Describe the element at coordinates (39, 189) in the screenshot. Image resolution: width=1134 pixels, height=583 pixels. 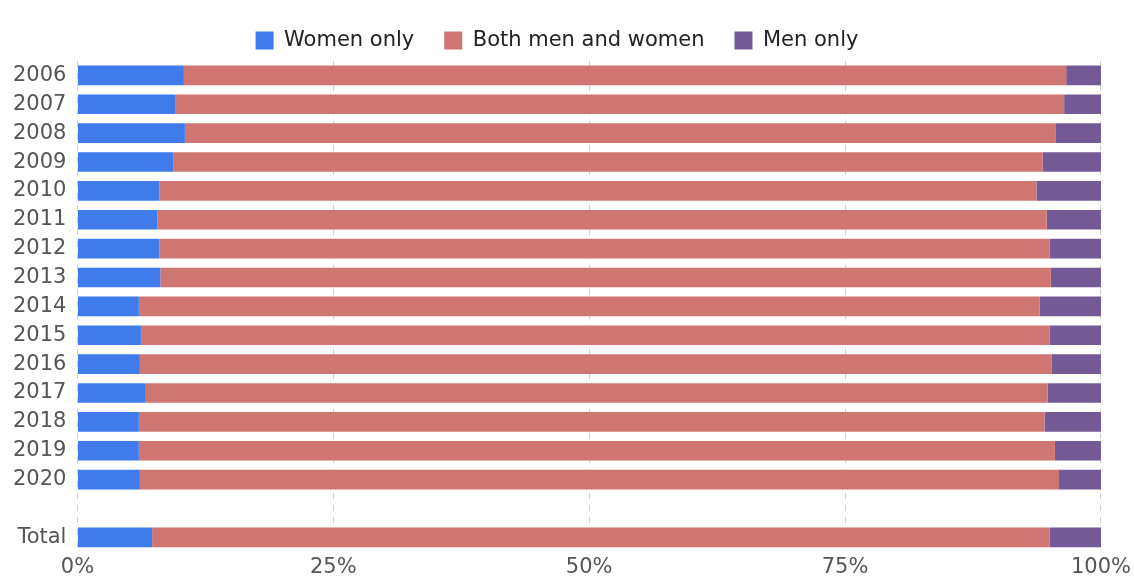
I see `y-tick-label: 2010` at that location.